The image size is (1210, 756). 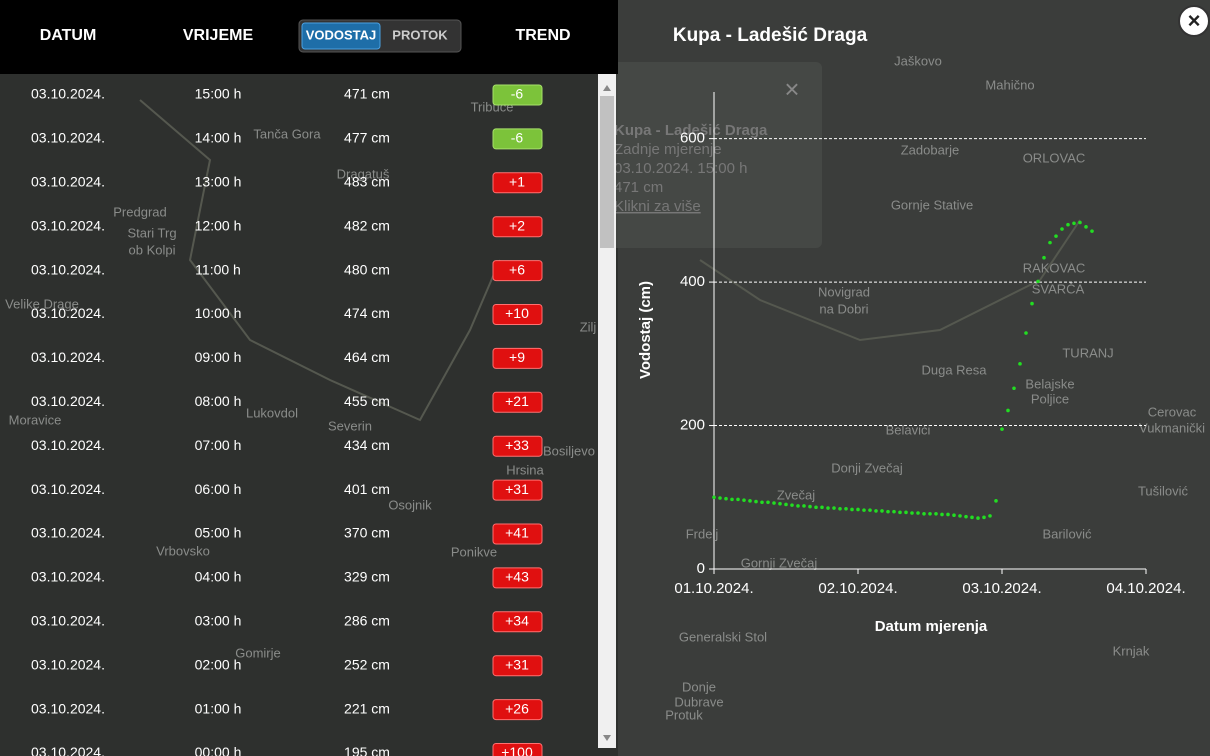 I want to click on map-label: Donje, so click(x=699, y=686).